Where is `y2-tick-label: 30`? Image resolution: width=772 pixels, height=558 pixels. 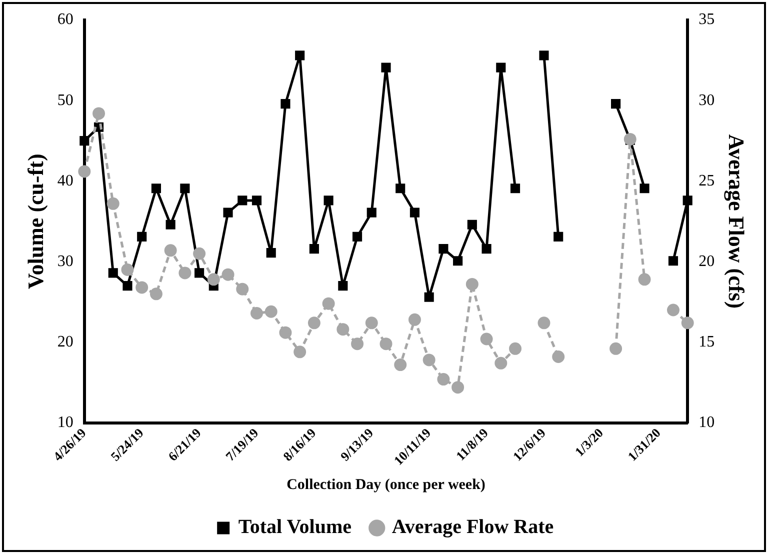
y2-tick-label: 30 is located at coordinates (706, 100).